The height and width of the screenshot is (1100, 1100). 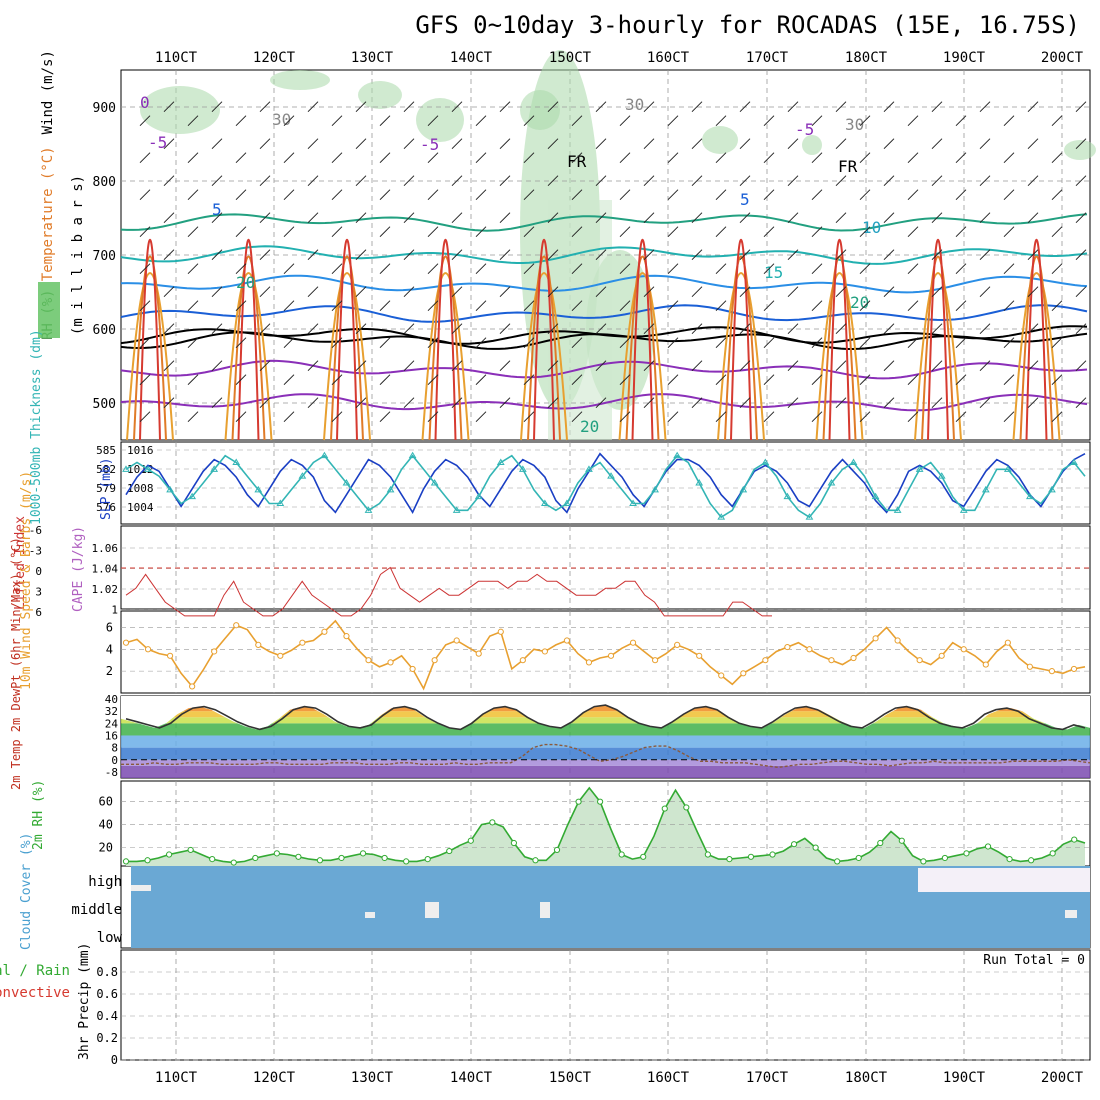 What do you see at coordinates (274, 58) in the screenshot?
I see `x-tick-label-top: 120CT` at bounding box center [274, 58].